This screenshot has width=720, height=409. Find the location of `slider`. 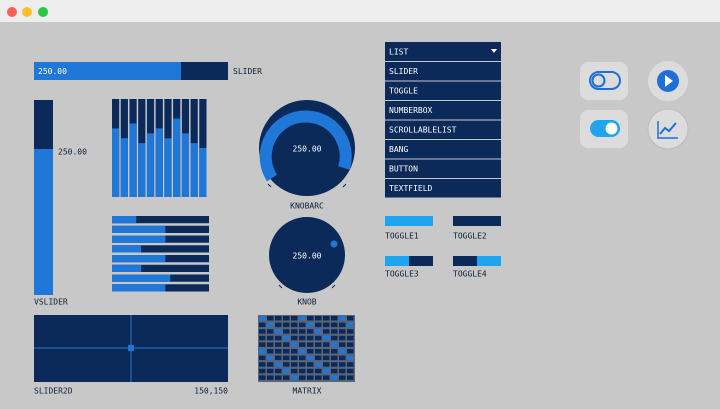

slider is located at coordinates (131, 71).